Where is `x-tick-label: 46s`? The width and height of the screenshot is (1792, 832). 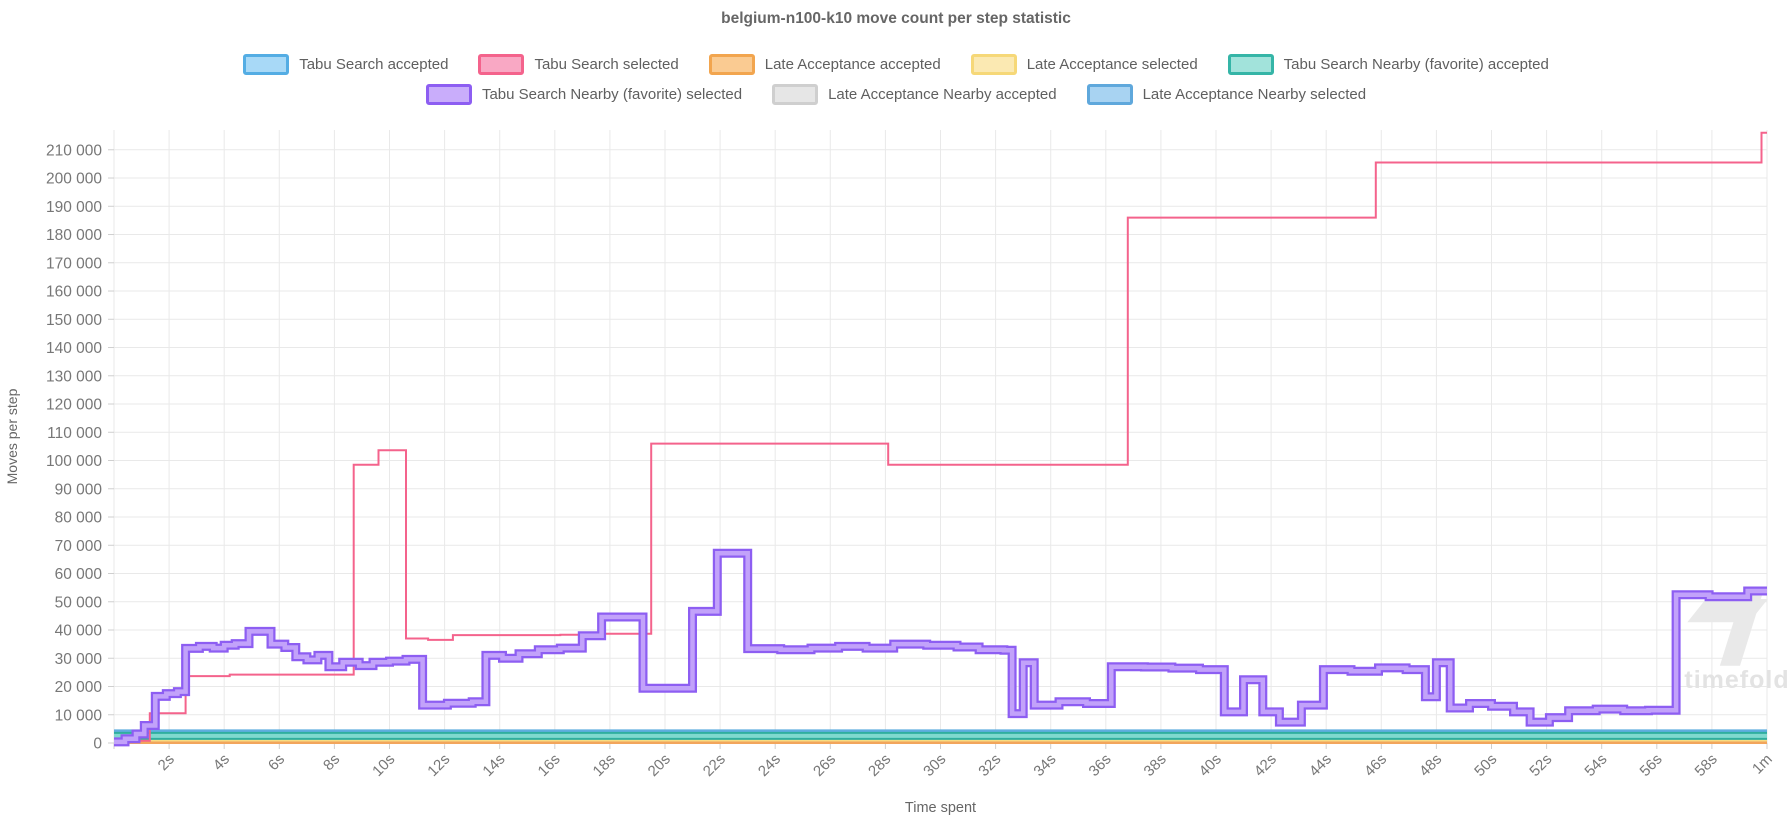 x-tick-label: 46s is located at coordinates (1375, 765).